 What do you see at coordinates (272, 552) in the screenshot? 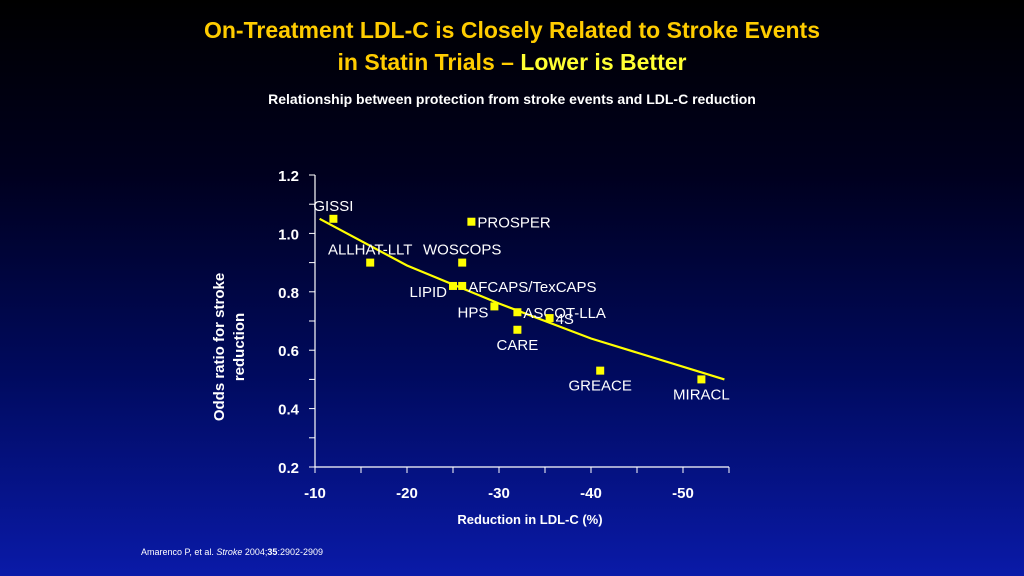
I see `citation-volume: 35` at bounding box center [272, 552].